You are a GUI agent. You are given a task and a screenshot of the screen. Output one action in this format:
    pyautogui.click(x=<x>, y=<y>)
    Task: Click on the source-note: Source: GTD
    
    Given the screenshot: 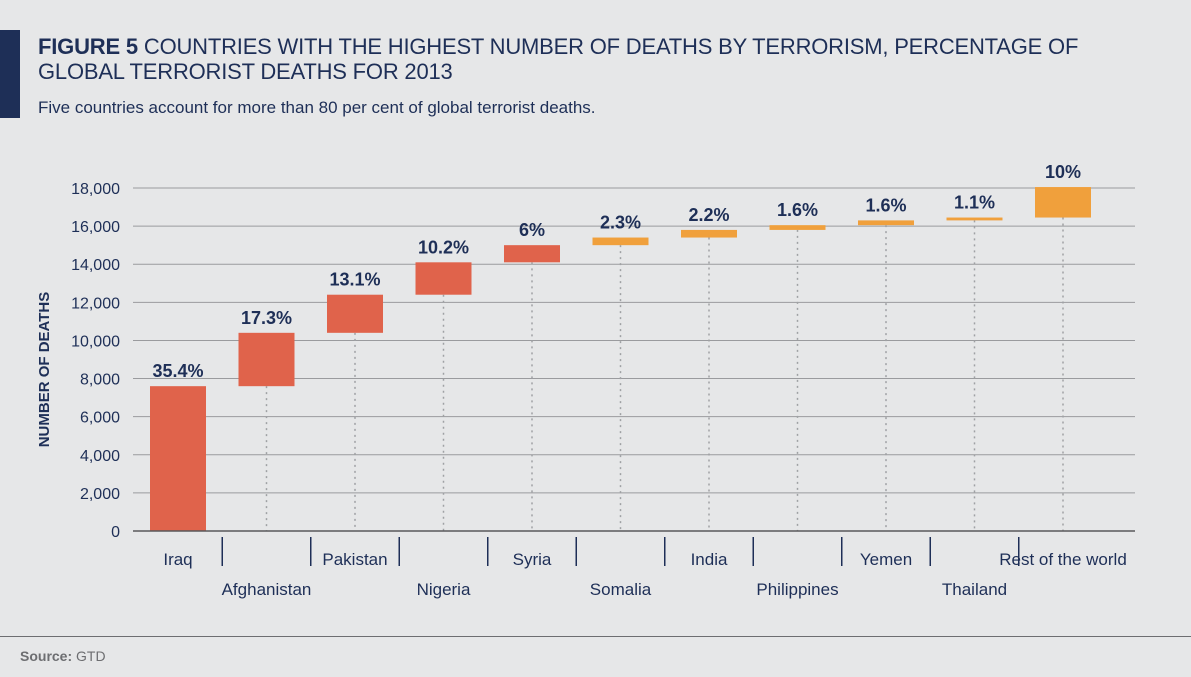 What is the action you would take?
    pyautogui.click(x=63, y=656)
    